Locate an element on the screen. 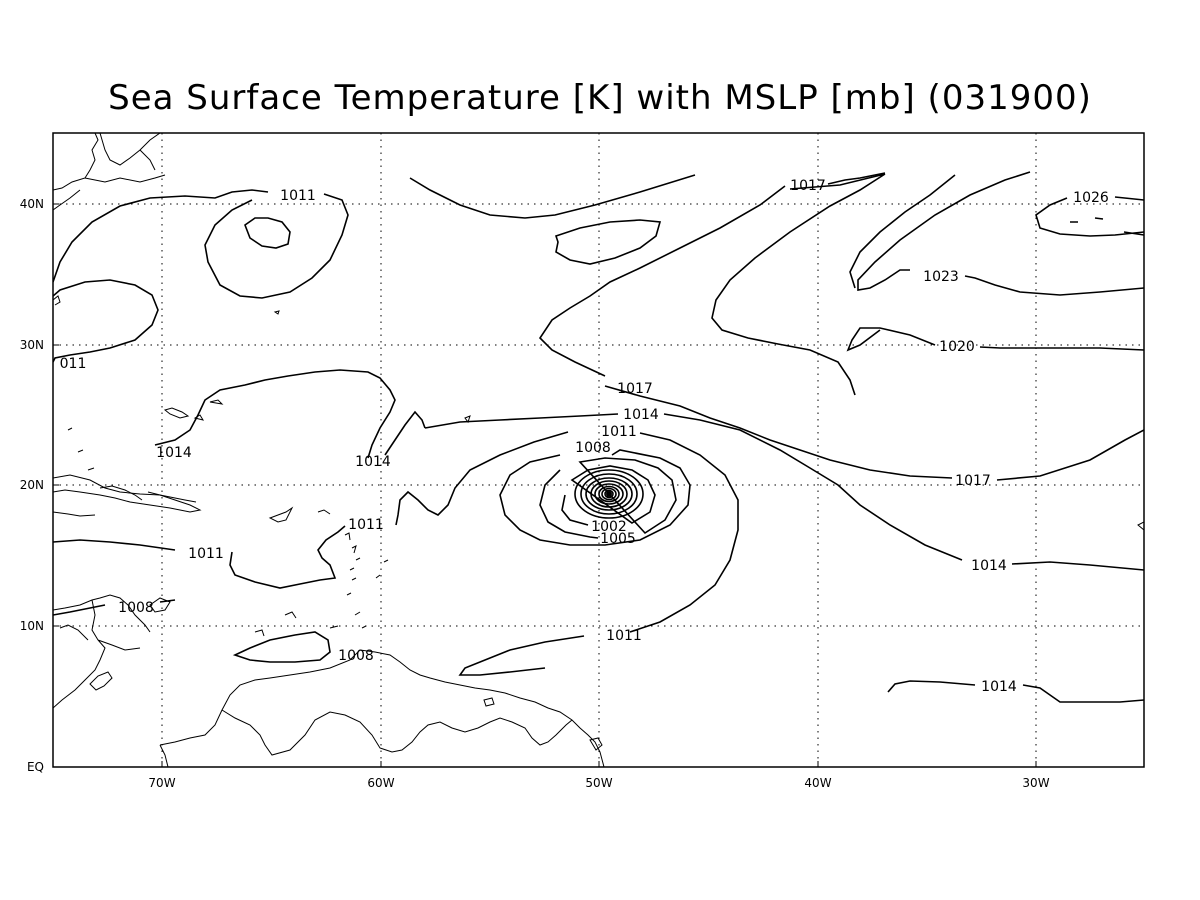  y-tick-label: 10N is located at coordinates (32, 626).